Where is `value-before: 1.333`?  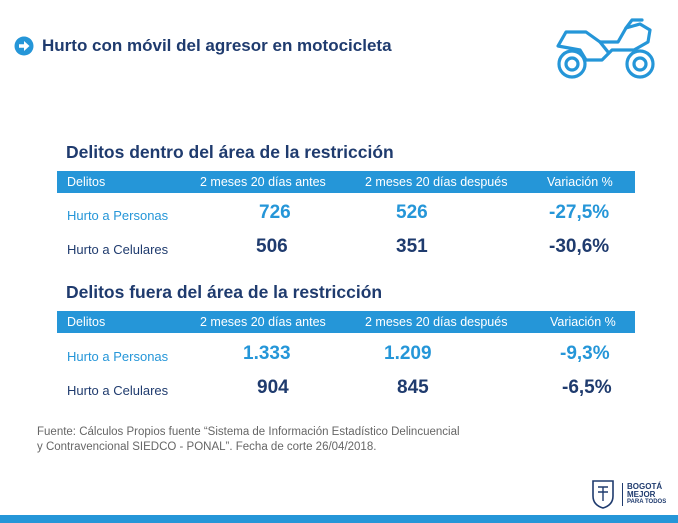
value-before: 1.333 is located at coordinates (267, 353).